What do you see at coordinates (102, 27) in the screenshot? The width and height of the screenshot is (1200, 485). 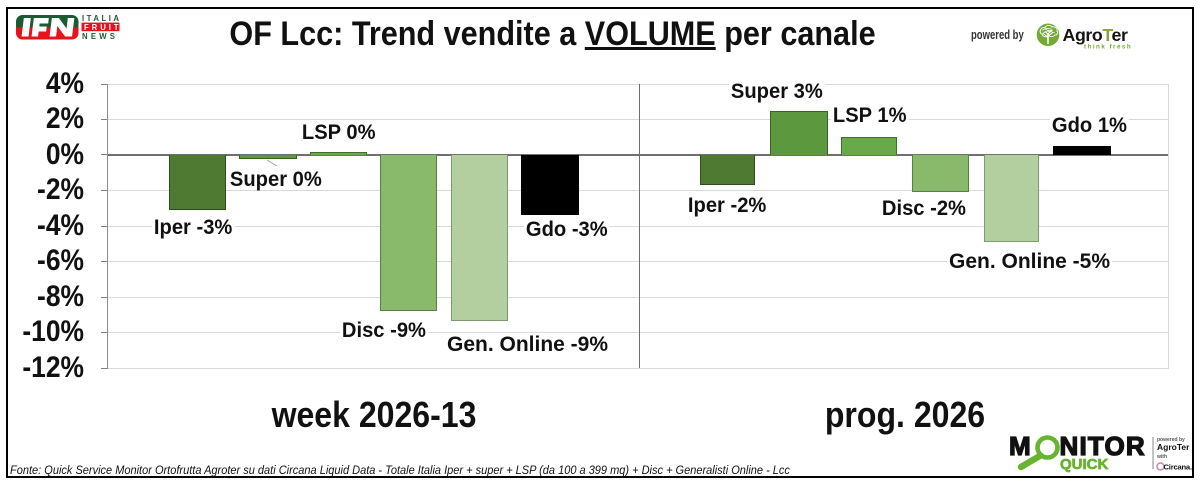 I see `svg-text: FRUIT` at bounding box center [102, 27].